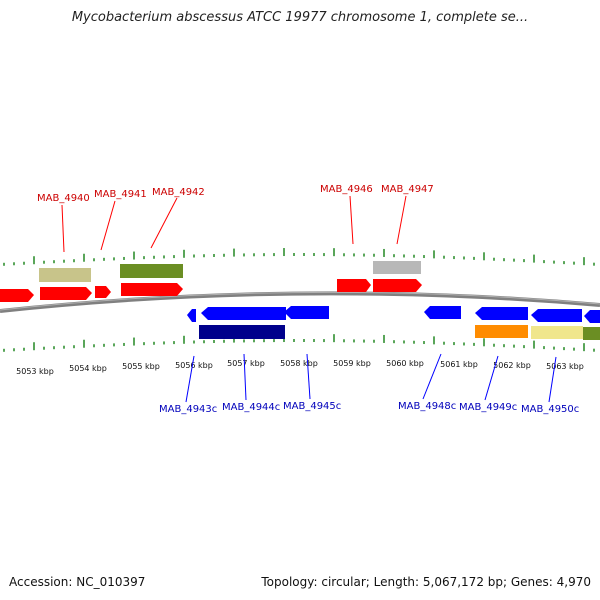 This screenshot has height=600, width=600. What do you see at coordinates (299, 363) in the screenshot?
I see `tick-label: 5058 kbp` at bounding box center [299, 363].